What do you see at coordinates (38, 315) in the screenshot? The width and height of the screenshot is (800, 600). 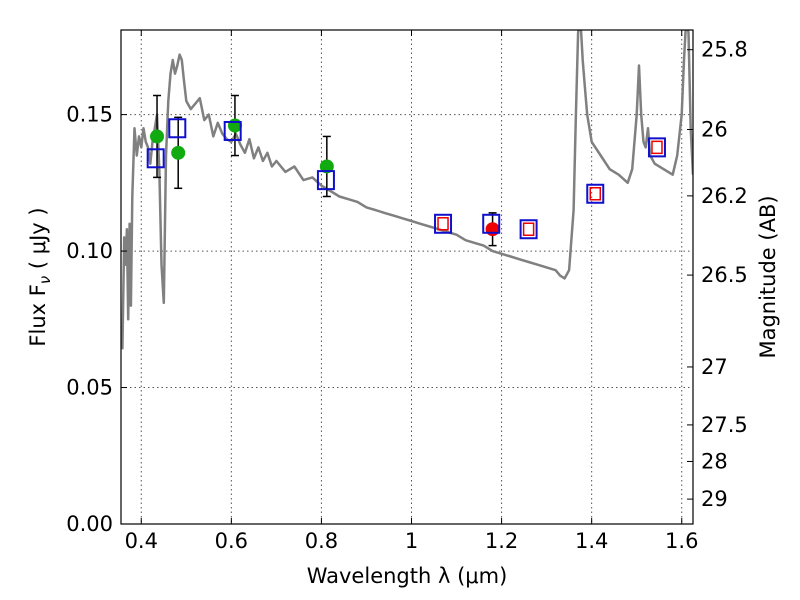 I see `y-axis-label-prefix: Flux F` at bounding box center [38, 315].